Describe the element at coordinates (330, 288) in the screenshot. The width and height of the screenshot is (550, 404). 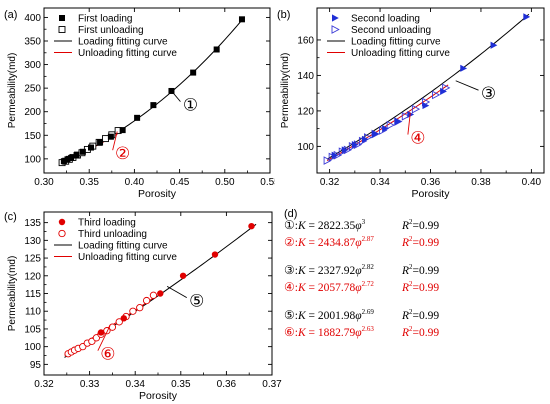
I see `equation-coefficient: = 2057.78` at that location.